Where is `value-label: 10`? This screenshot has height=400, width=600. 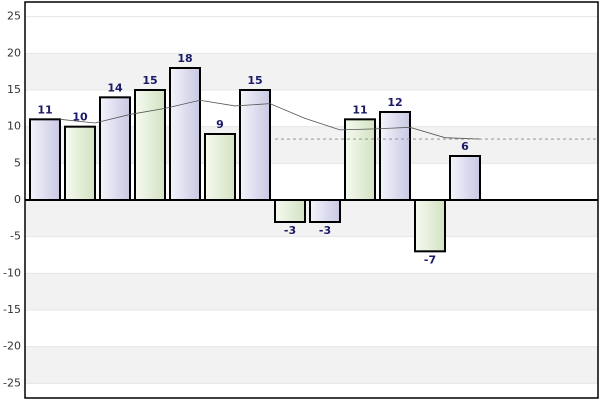
value-label: 10 is located at coordinates (80, 117).